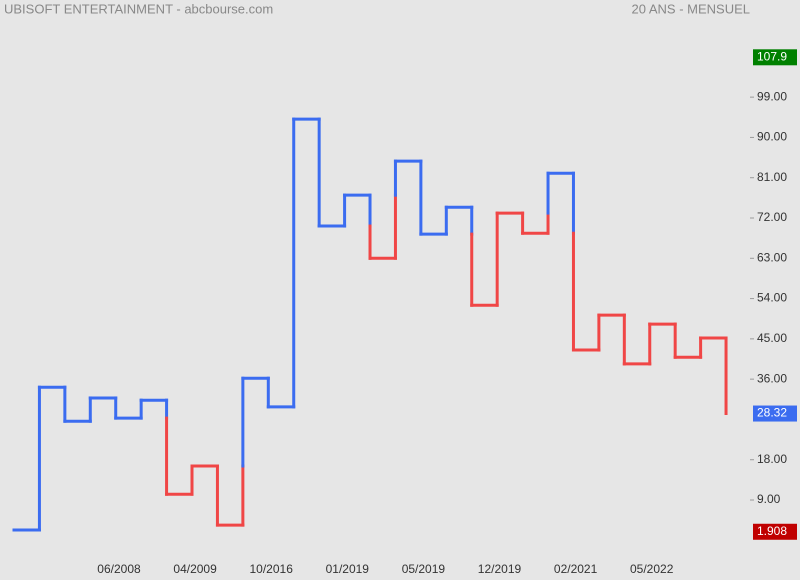 The height and width of the screenshot is (580, 800). Describe the element at coordinates (138, 8) in the screenshot. I see `chart-title: UBISOFT ENTERTAINMENT - abcbourse.com` at that location.